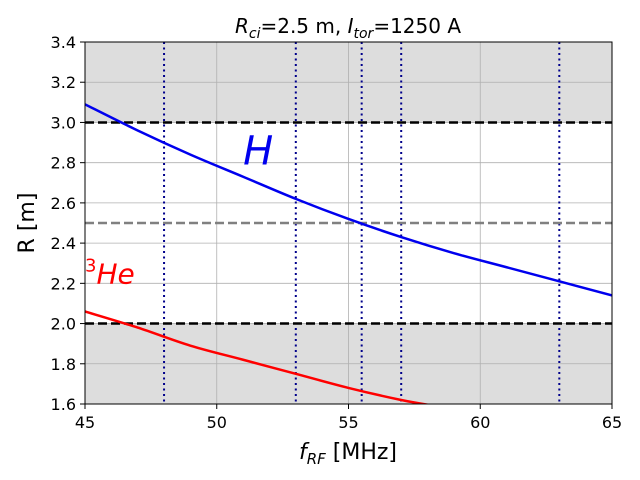 This screenshot has height=480, width=640. What do you see at coordinates (63, 243) in the screenshot?
I see `y-tick-label-4: 2.4` at bounding box center [63, 243].